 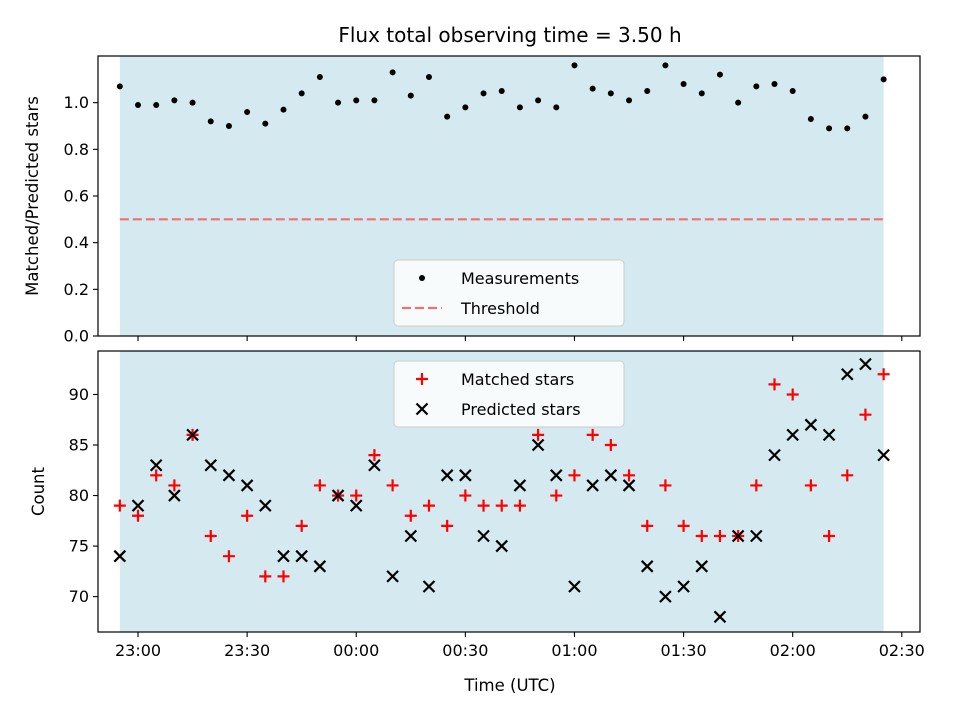 I want to click on legend-plus-marker, so click(x=422, y=379).